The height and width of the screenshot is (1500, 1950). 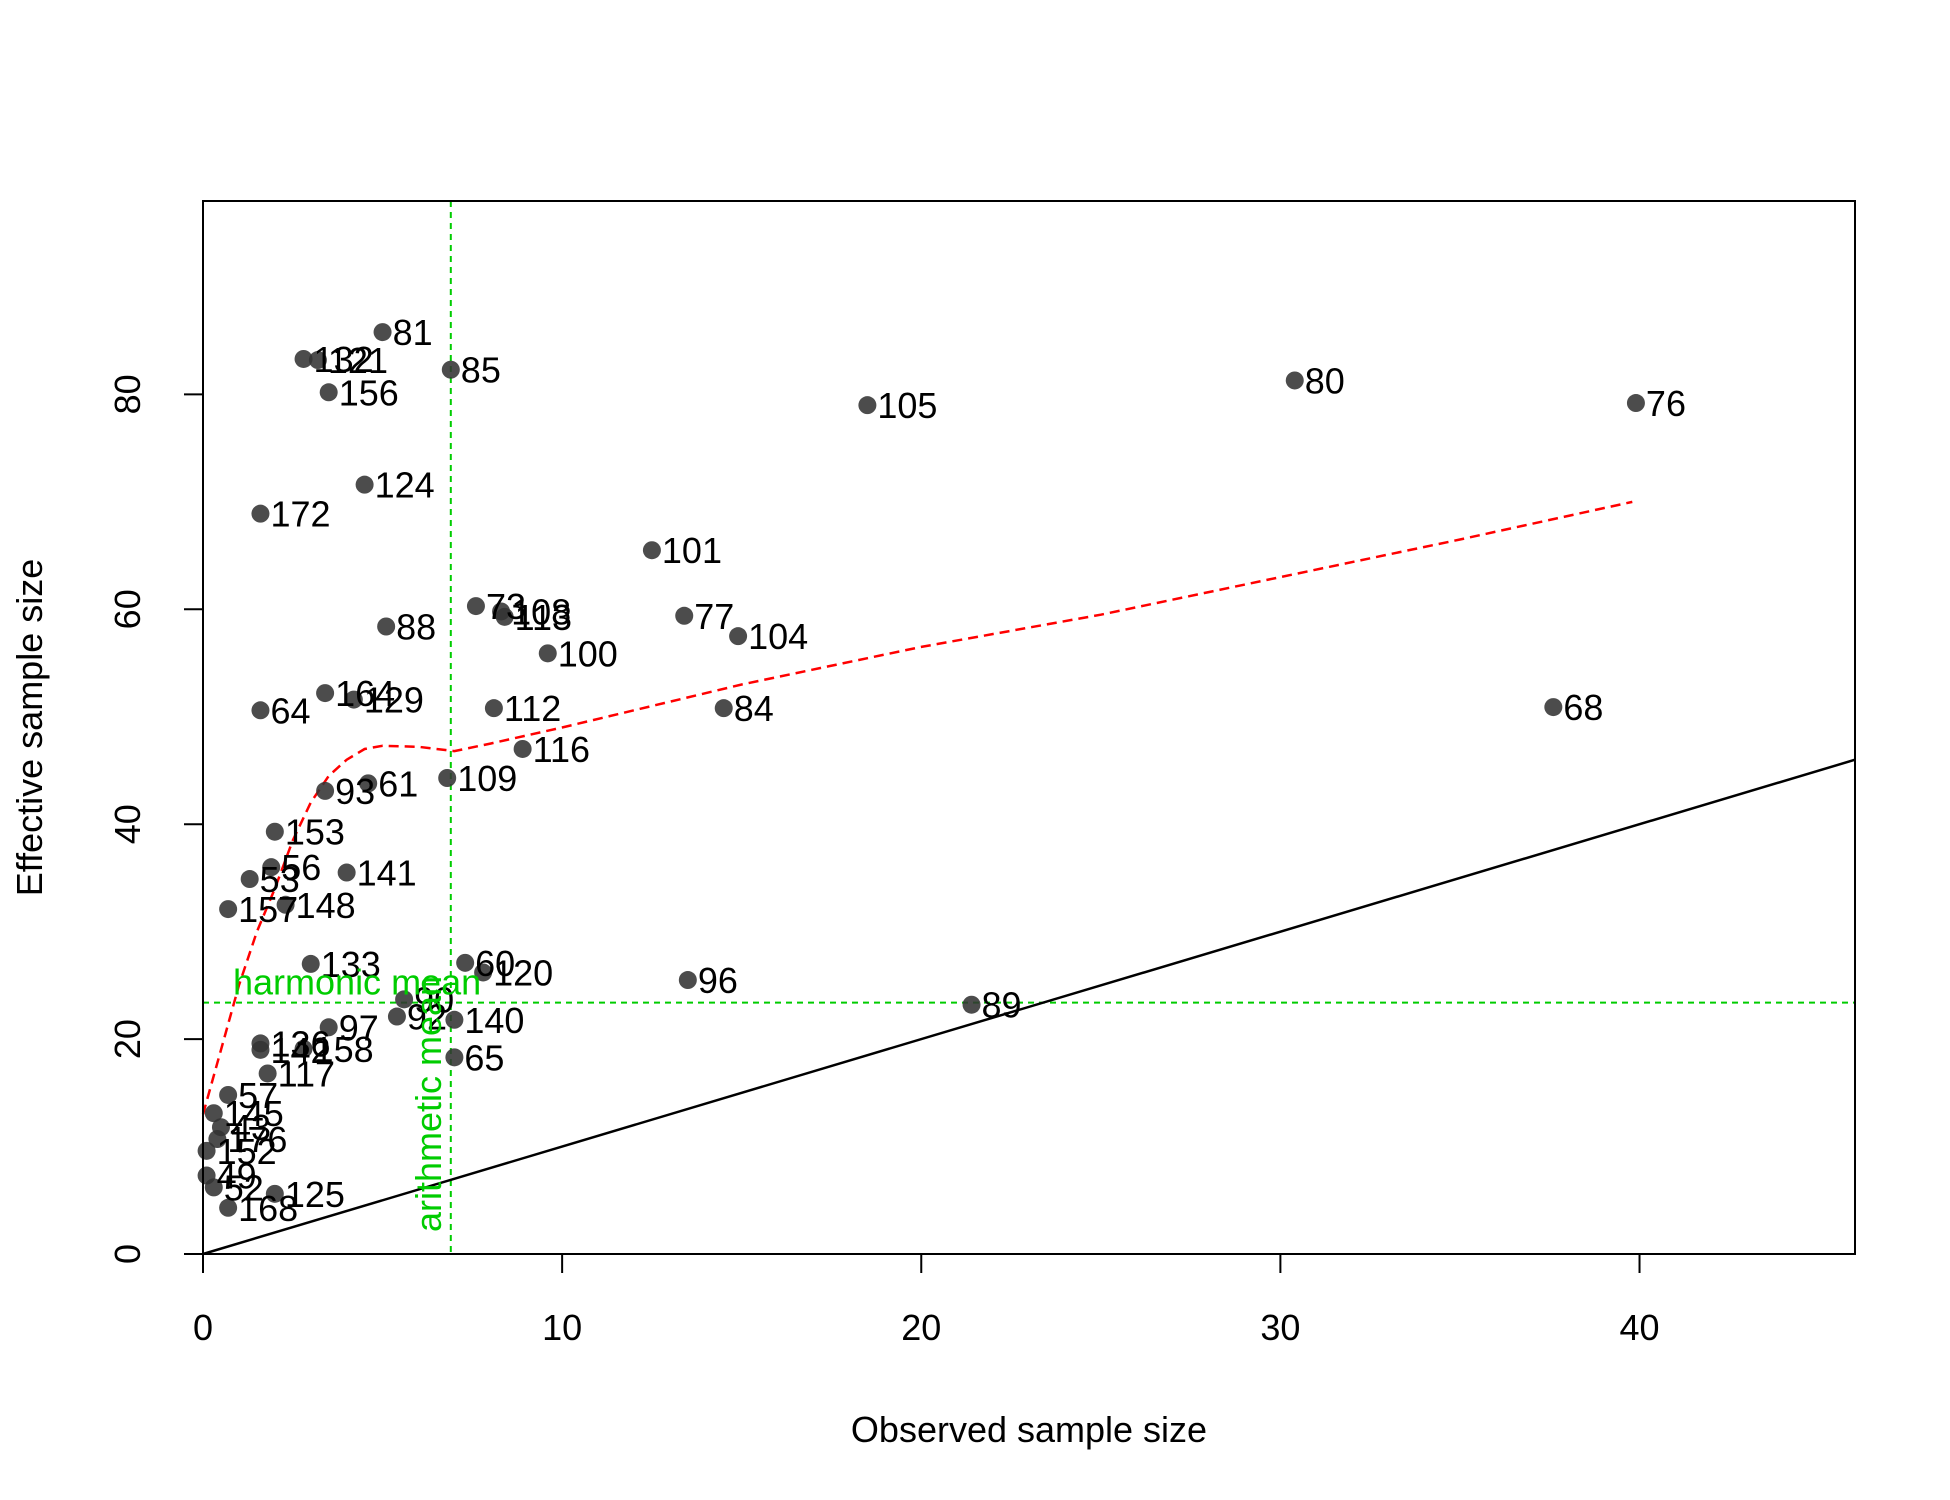 I want to click on point-label: 124, so click(x=405, y=485).